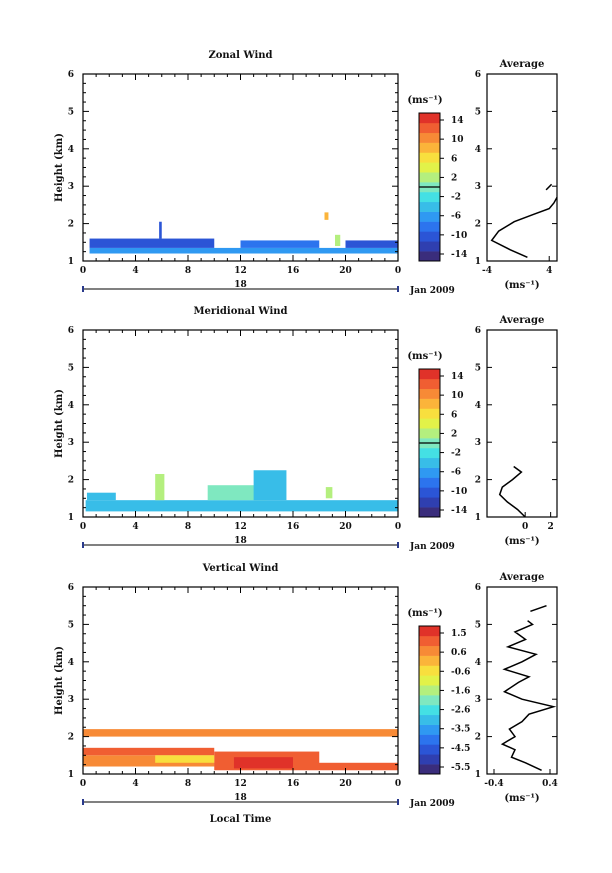 Image resolution: width=612 pixels, height=873 pixels. Describe the element at coordinates (478, 518) in the screenshot. I see `average-y-tick-label: 1` at that location.